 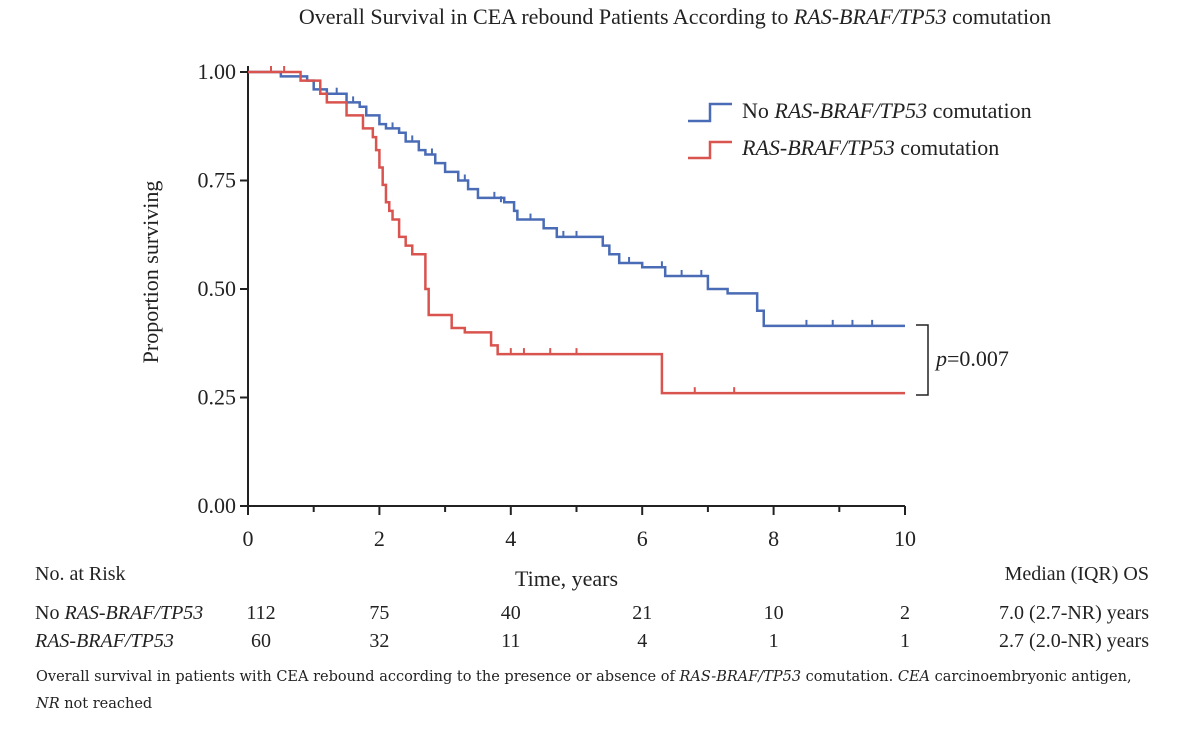 I want to click on x-tick-label: 0, so click(x=248, y=538).